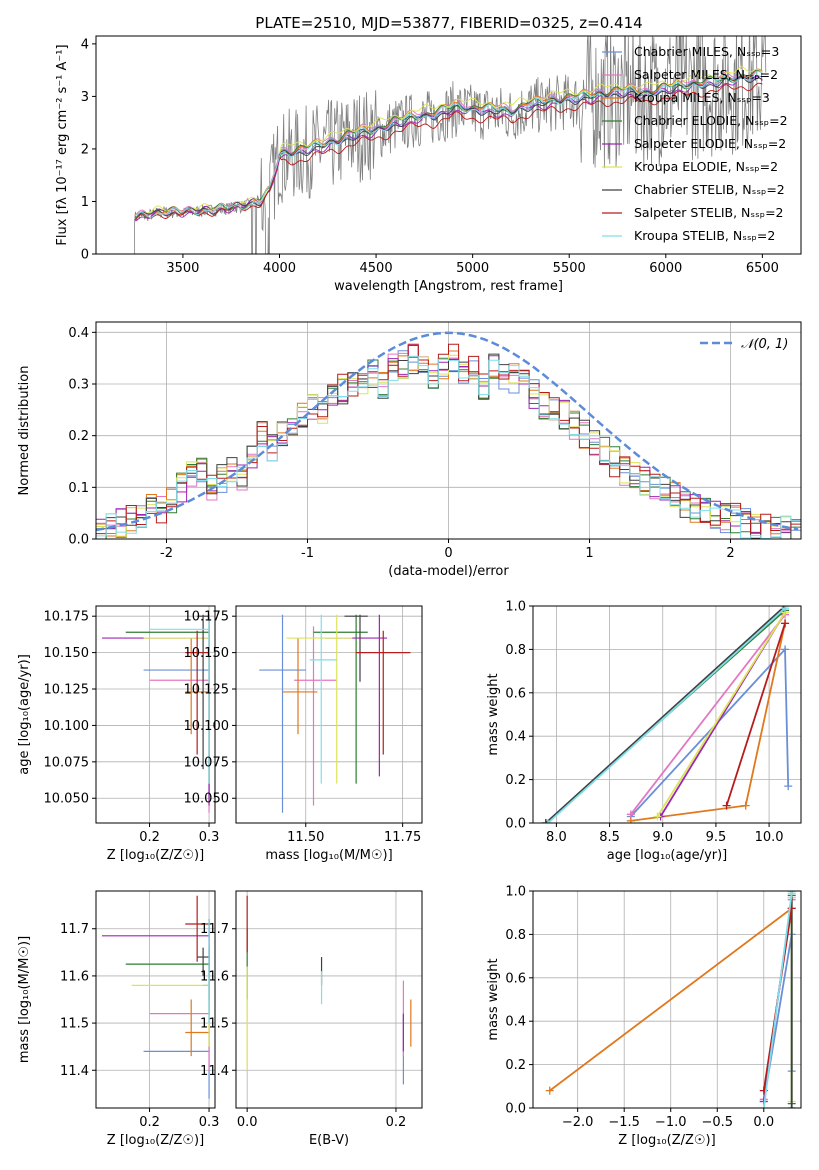 This screenshot has height=1170, width=819. I want to click on x-tick-label: 1, so click(589, 553).